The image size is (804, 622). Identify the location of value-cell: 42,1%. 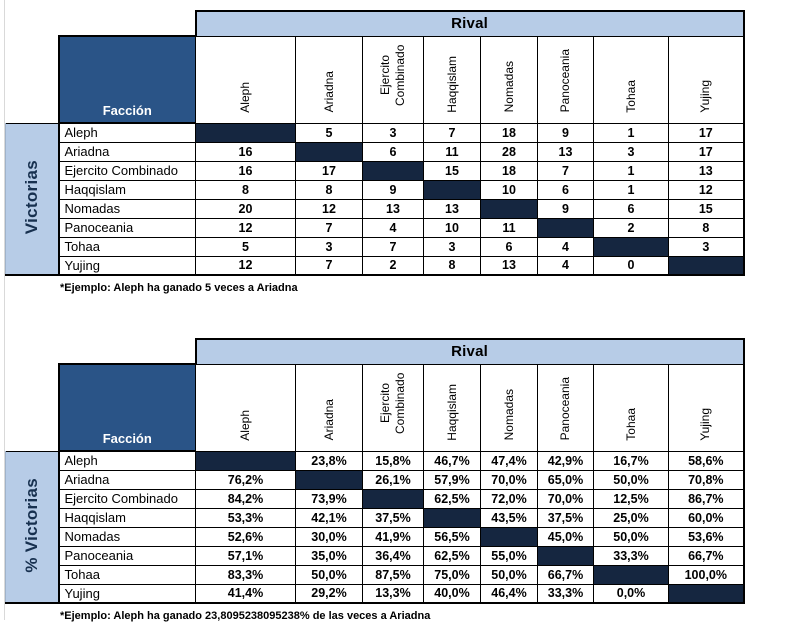
(329, 517).